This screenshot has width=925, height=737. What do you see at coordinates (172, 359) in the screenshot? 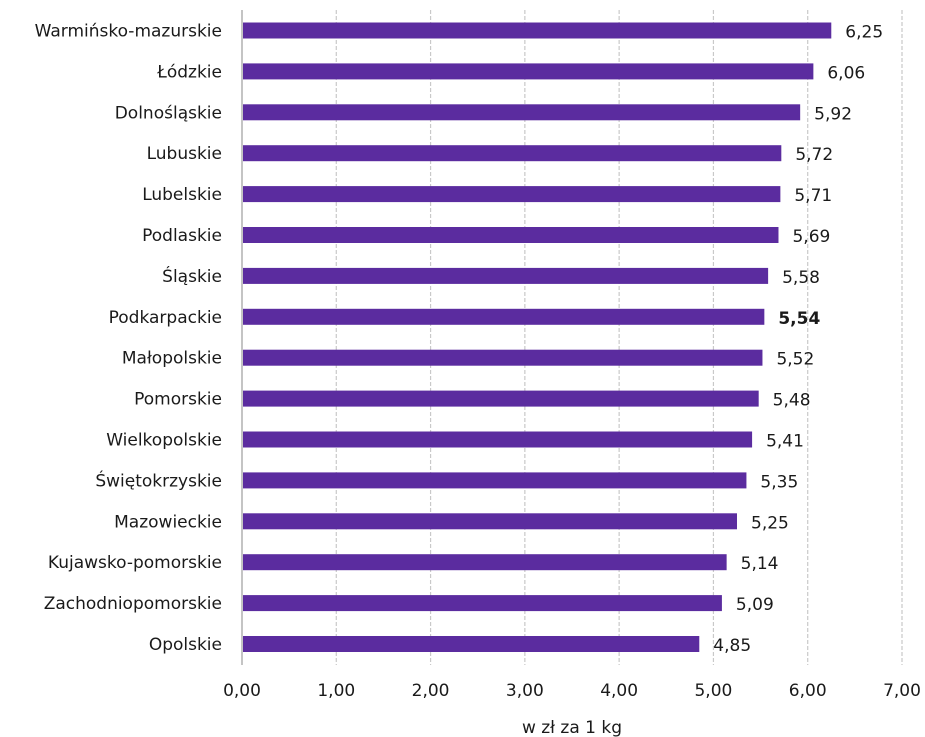
I see `category-label: Małopolskie` at bounding box center [172, 359].